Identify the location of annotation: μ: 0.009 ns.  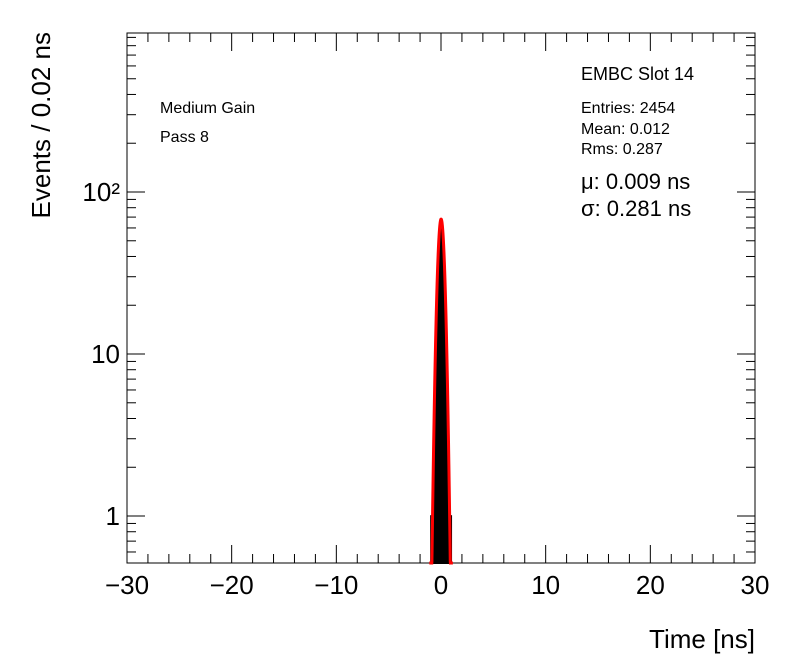
(635, 181).